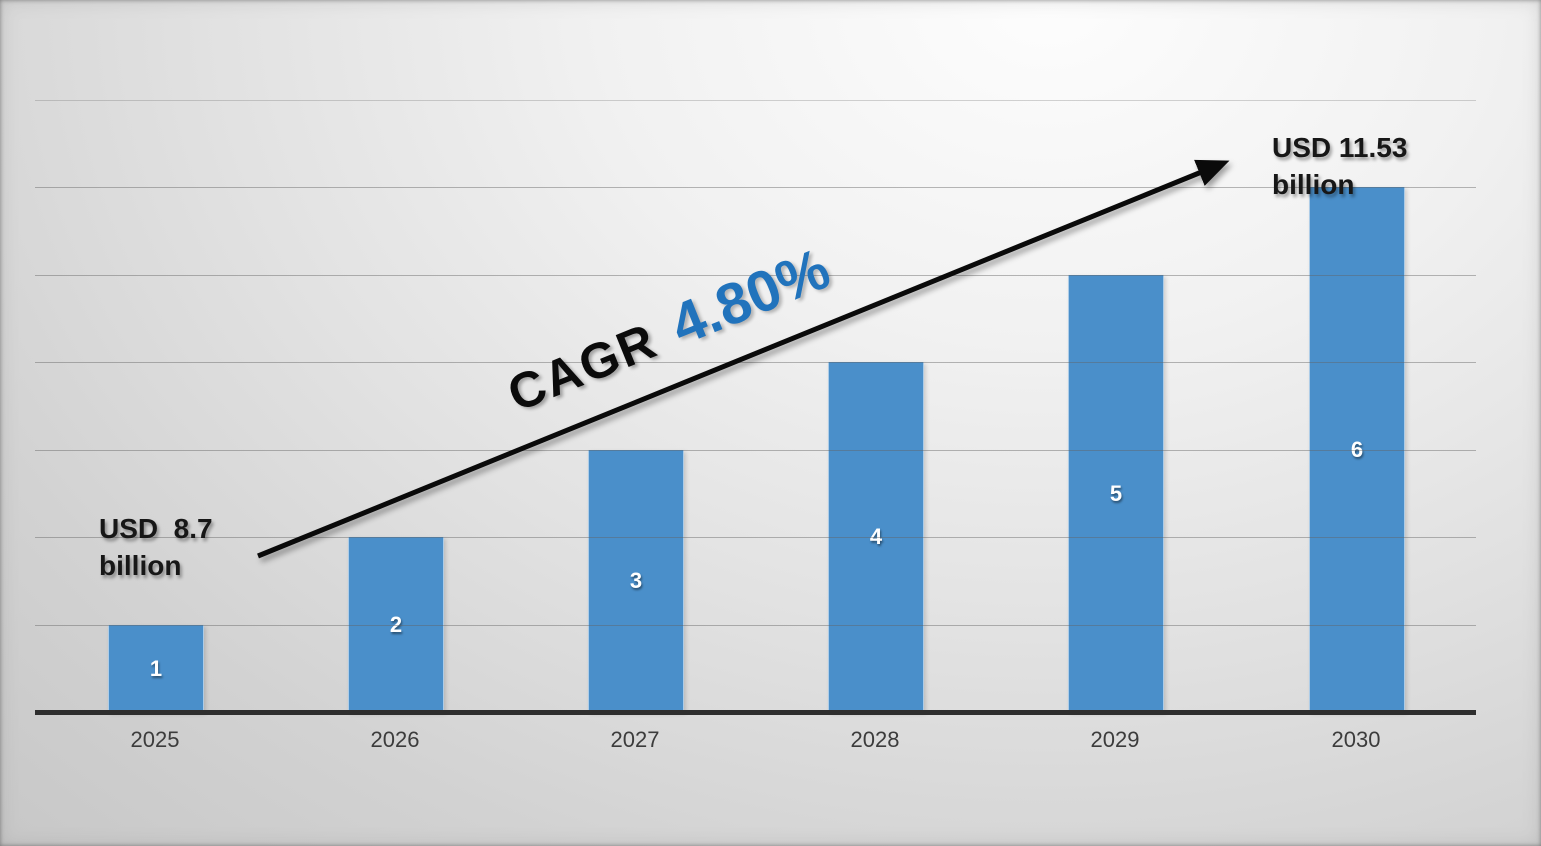 This screenshot has height=846, width=1541. What do you see at coordinates (155, 739) in the screenshot?
I see `x-axis-label: 2025` at bounding box center [155, 739].